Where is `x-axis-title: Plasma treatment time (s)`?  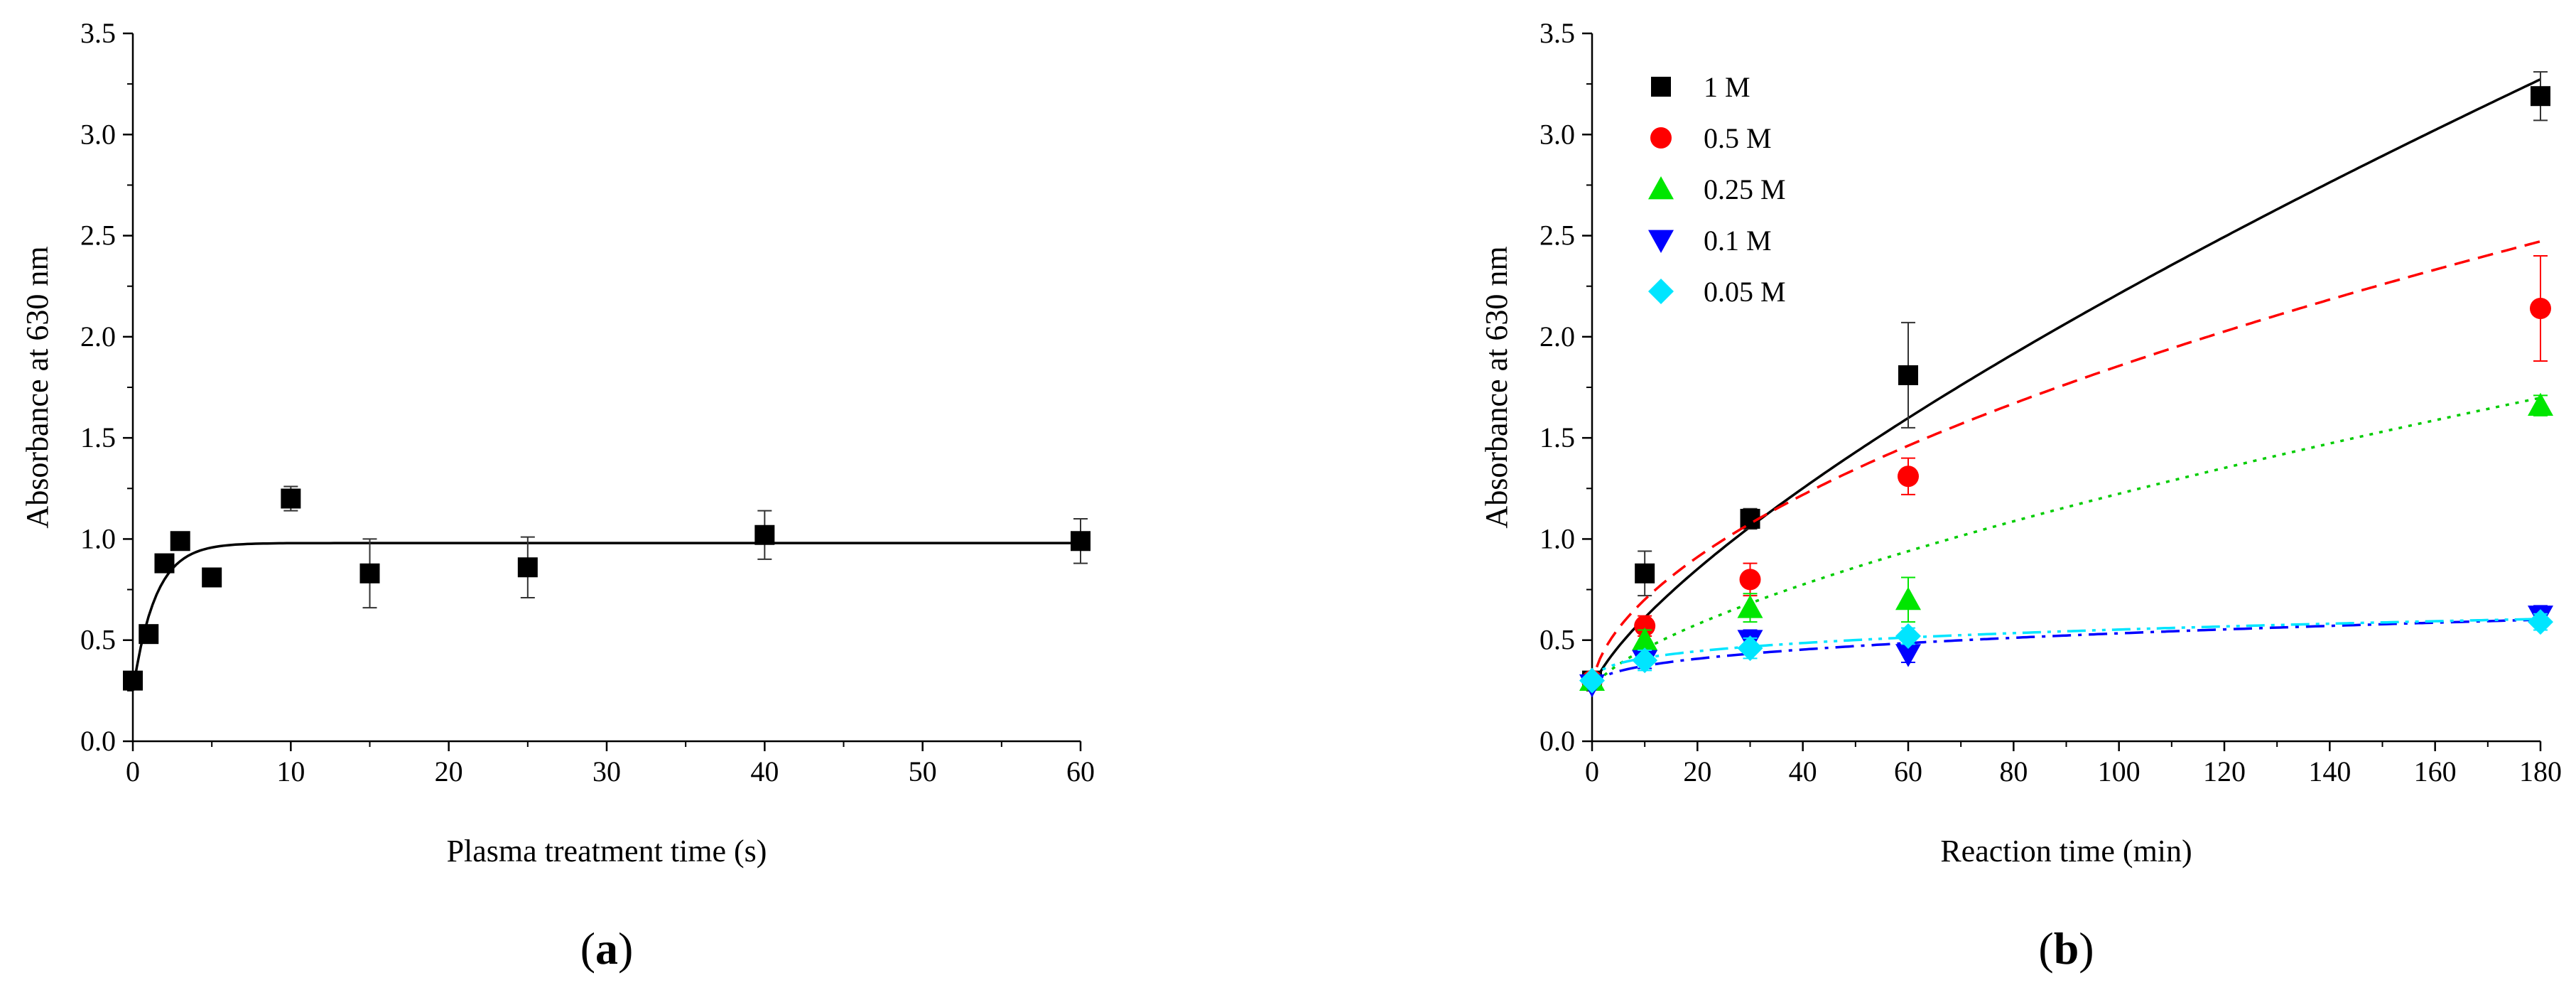 x-axis-title: Plasma treatment time (s) is located at coordinates (607, 851).